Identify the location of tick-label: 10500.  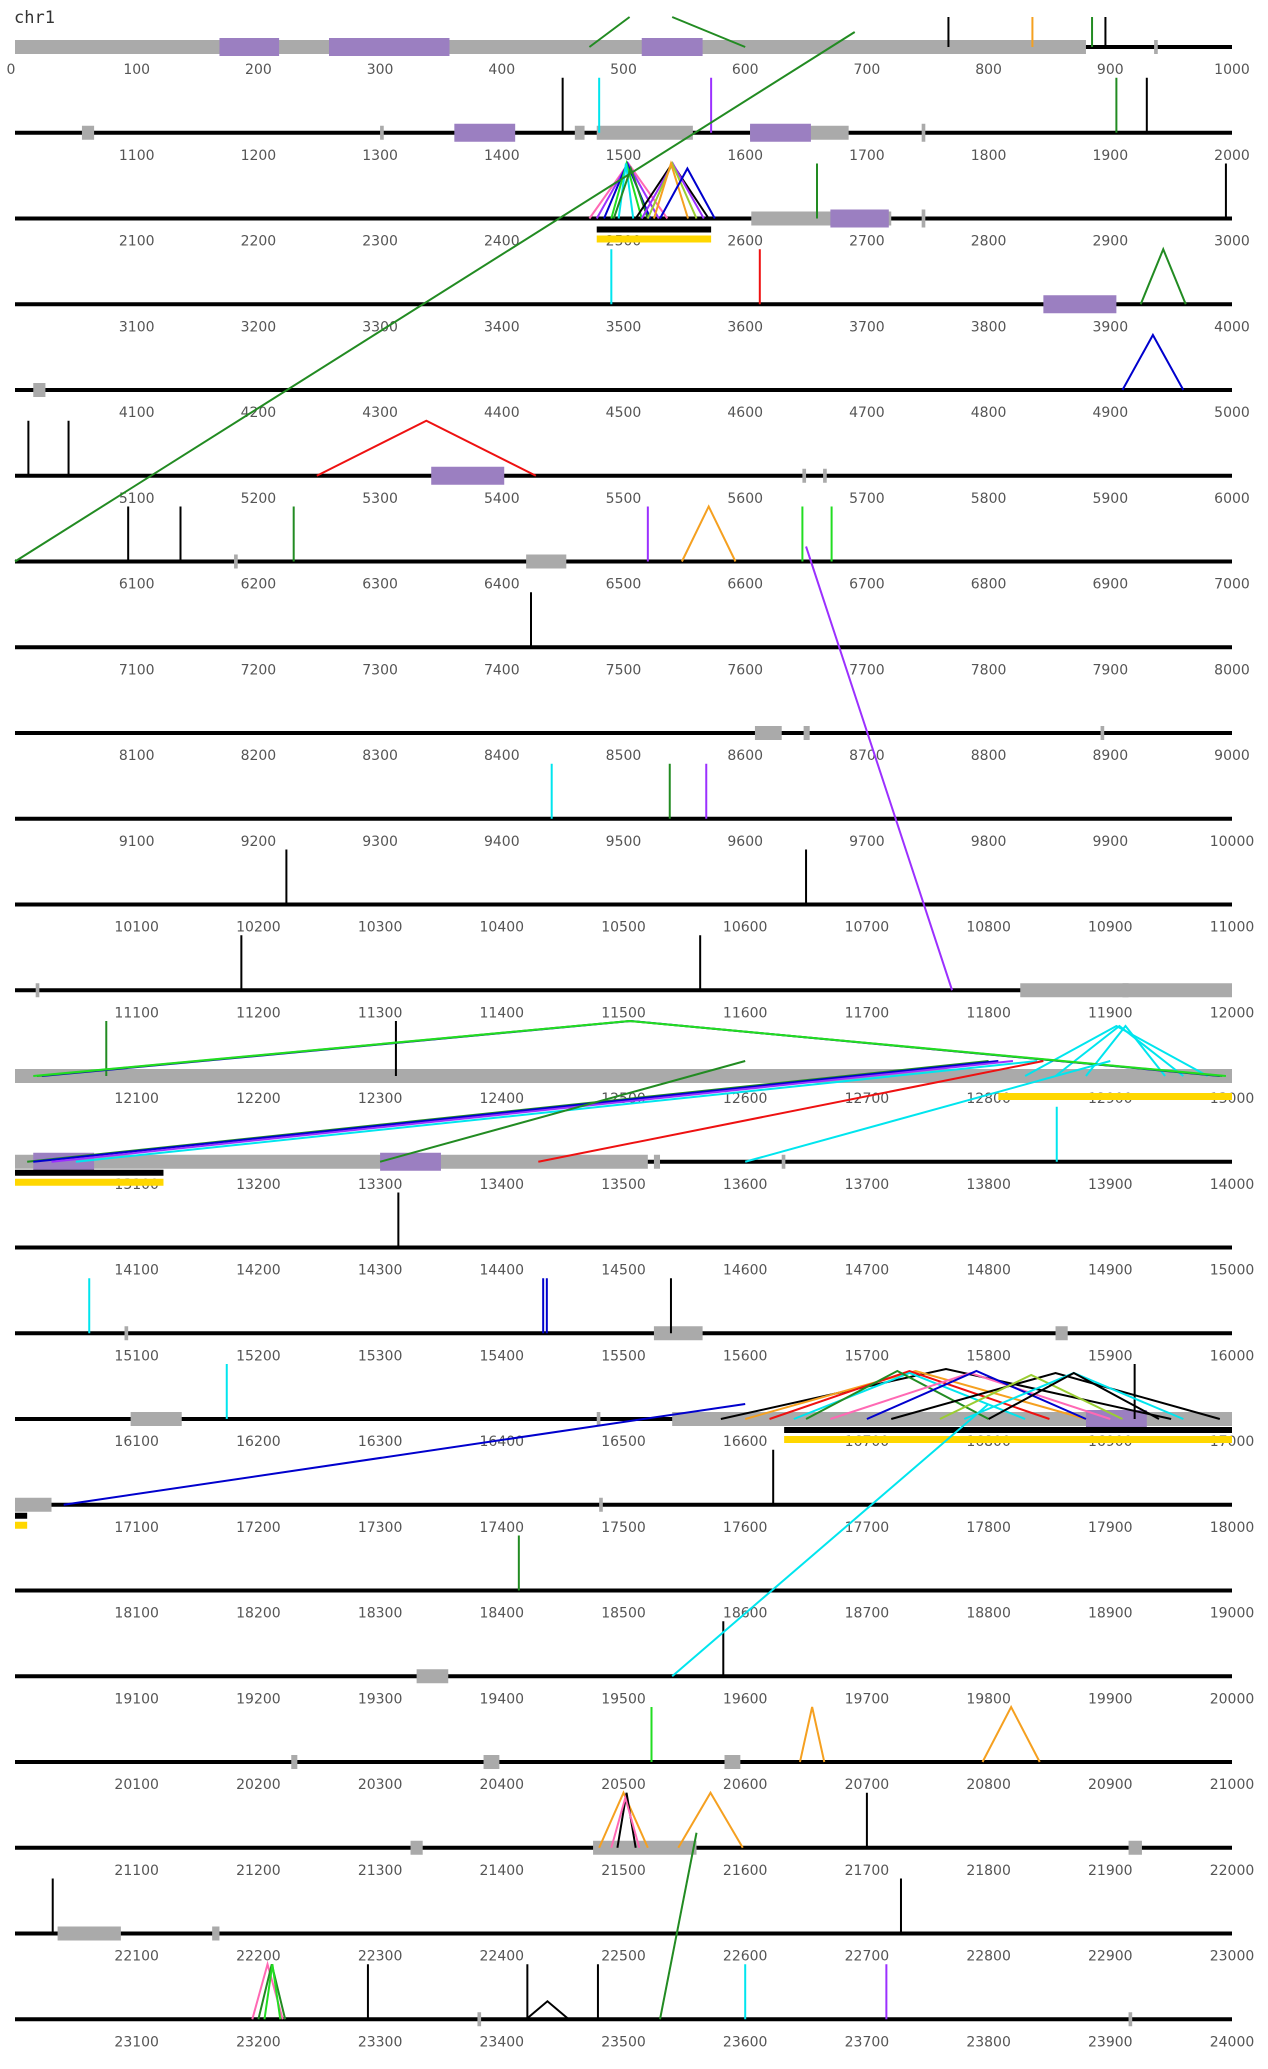
(623, 928).